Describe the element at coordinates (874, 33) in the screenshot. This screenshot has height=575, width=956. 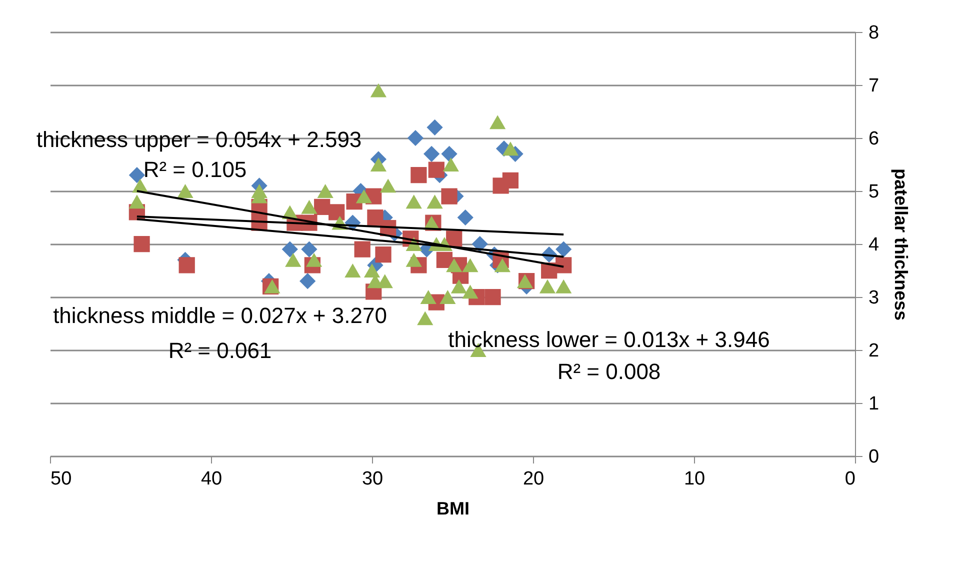
I see `y-tick-label: 8` at that location.